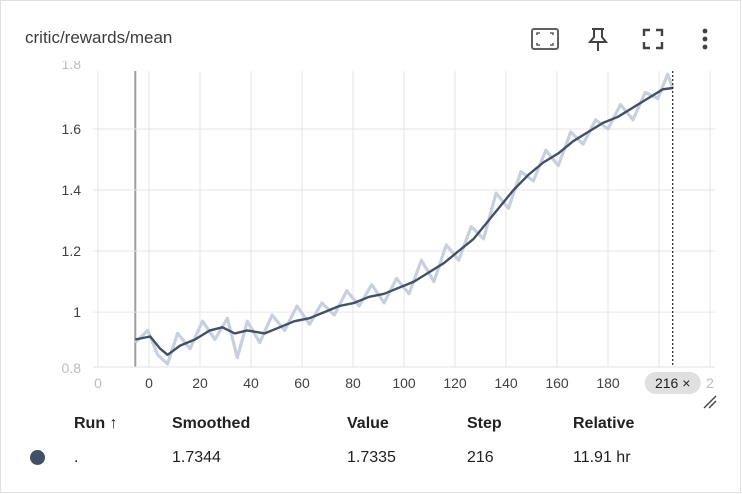 This screenshot has width=742, height=494. What do you see at coordinates (99, 37) in the screenshot?
I see `card-title: critic/rewards/mean` at bounding box center [99, 37].